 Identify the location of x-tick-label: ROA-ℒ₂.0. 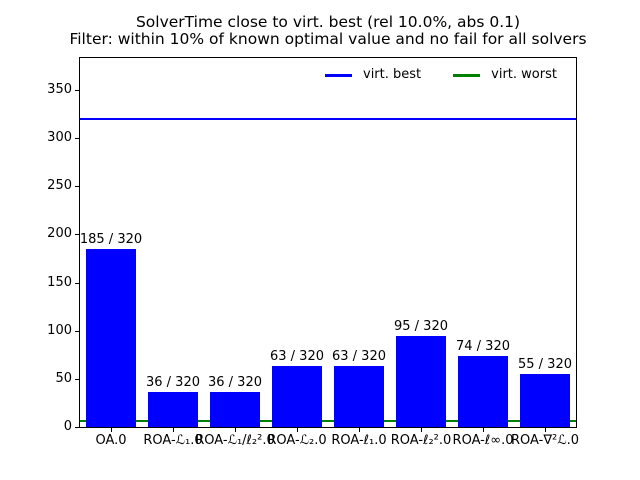
(297, 440).